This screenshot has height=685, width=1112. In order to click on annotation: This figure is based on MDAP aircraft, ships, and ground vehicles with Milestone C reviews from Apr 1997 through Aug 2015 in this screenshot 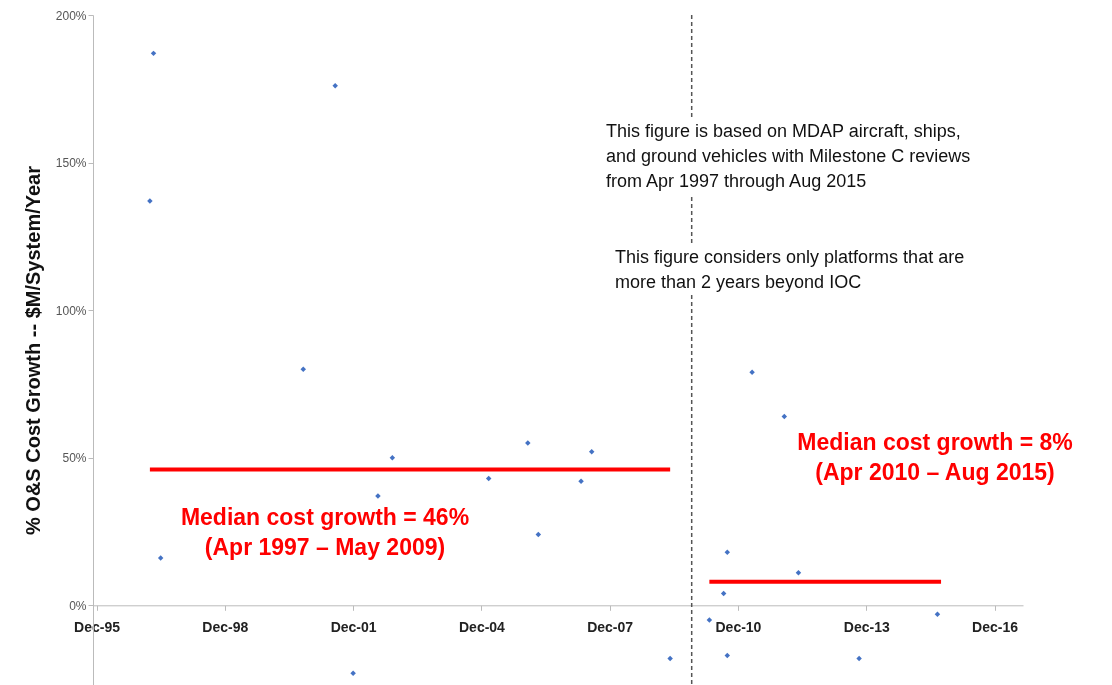, I will do `click(798, 156)`.